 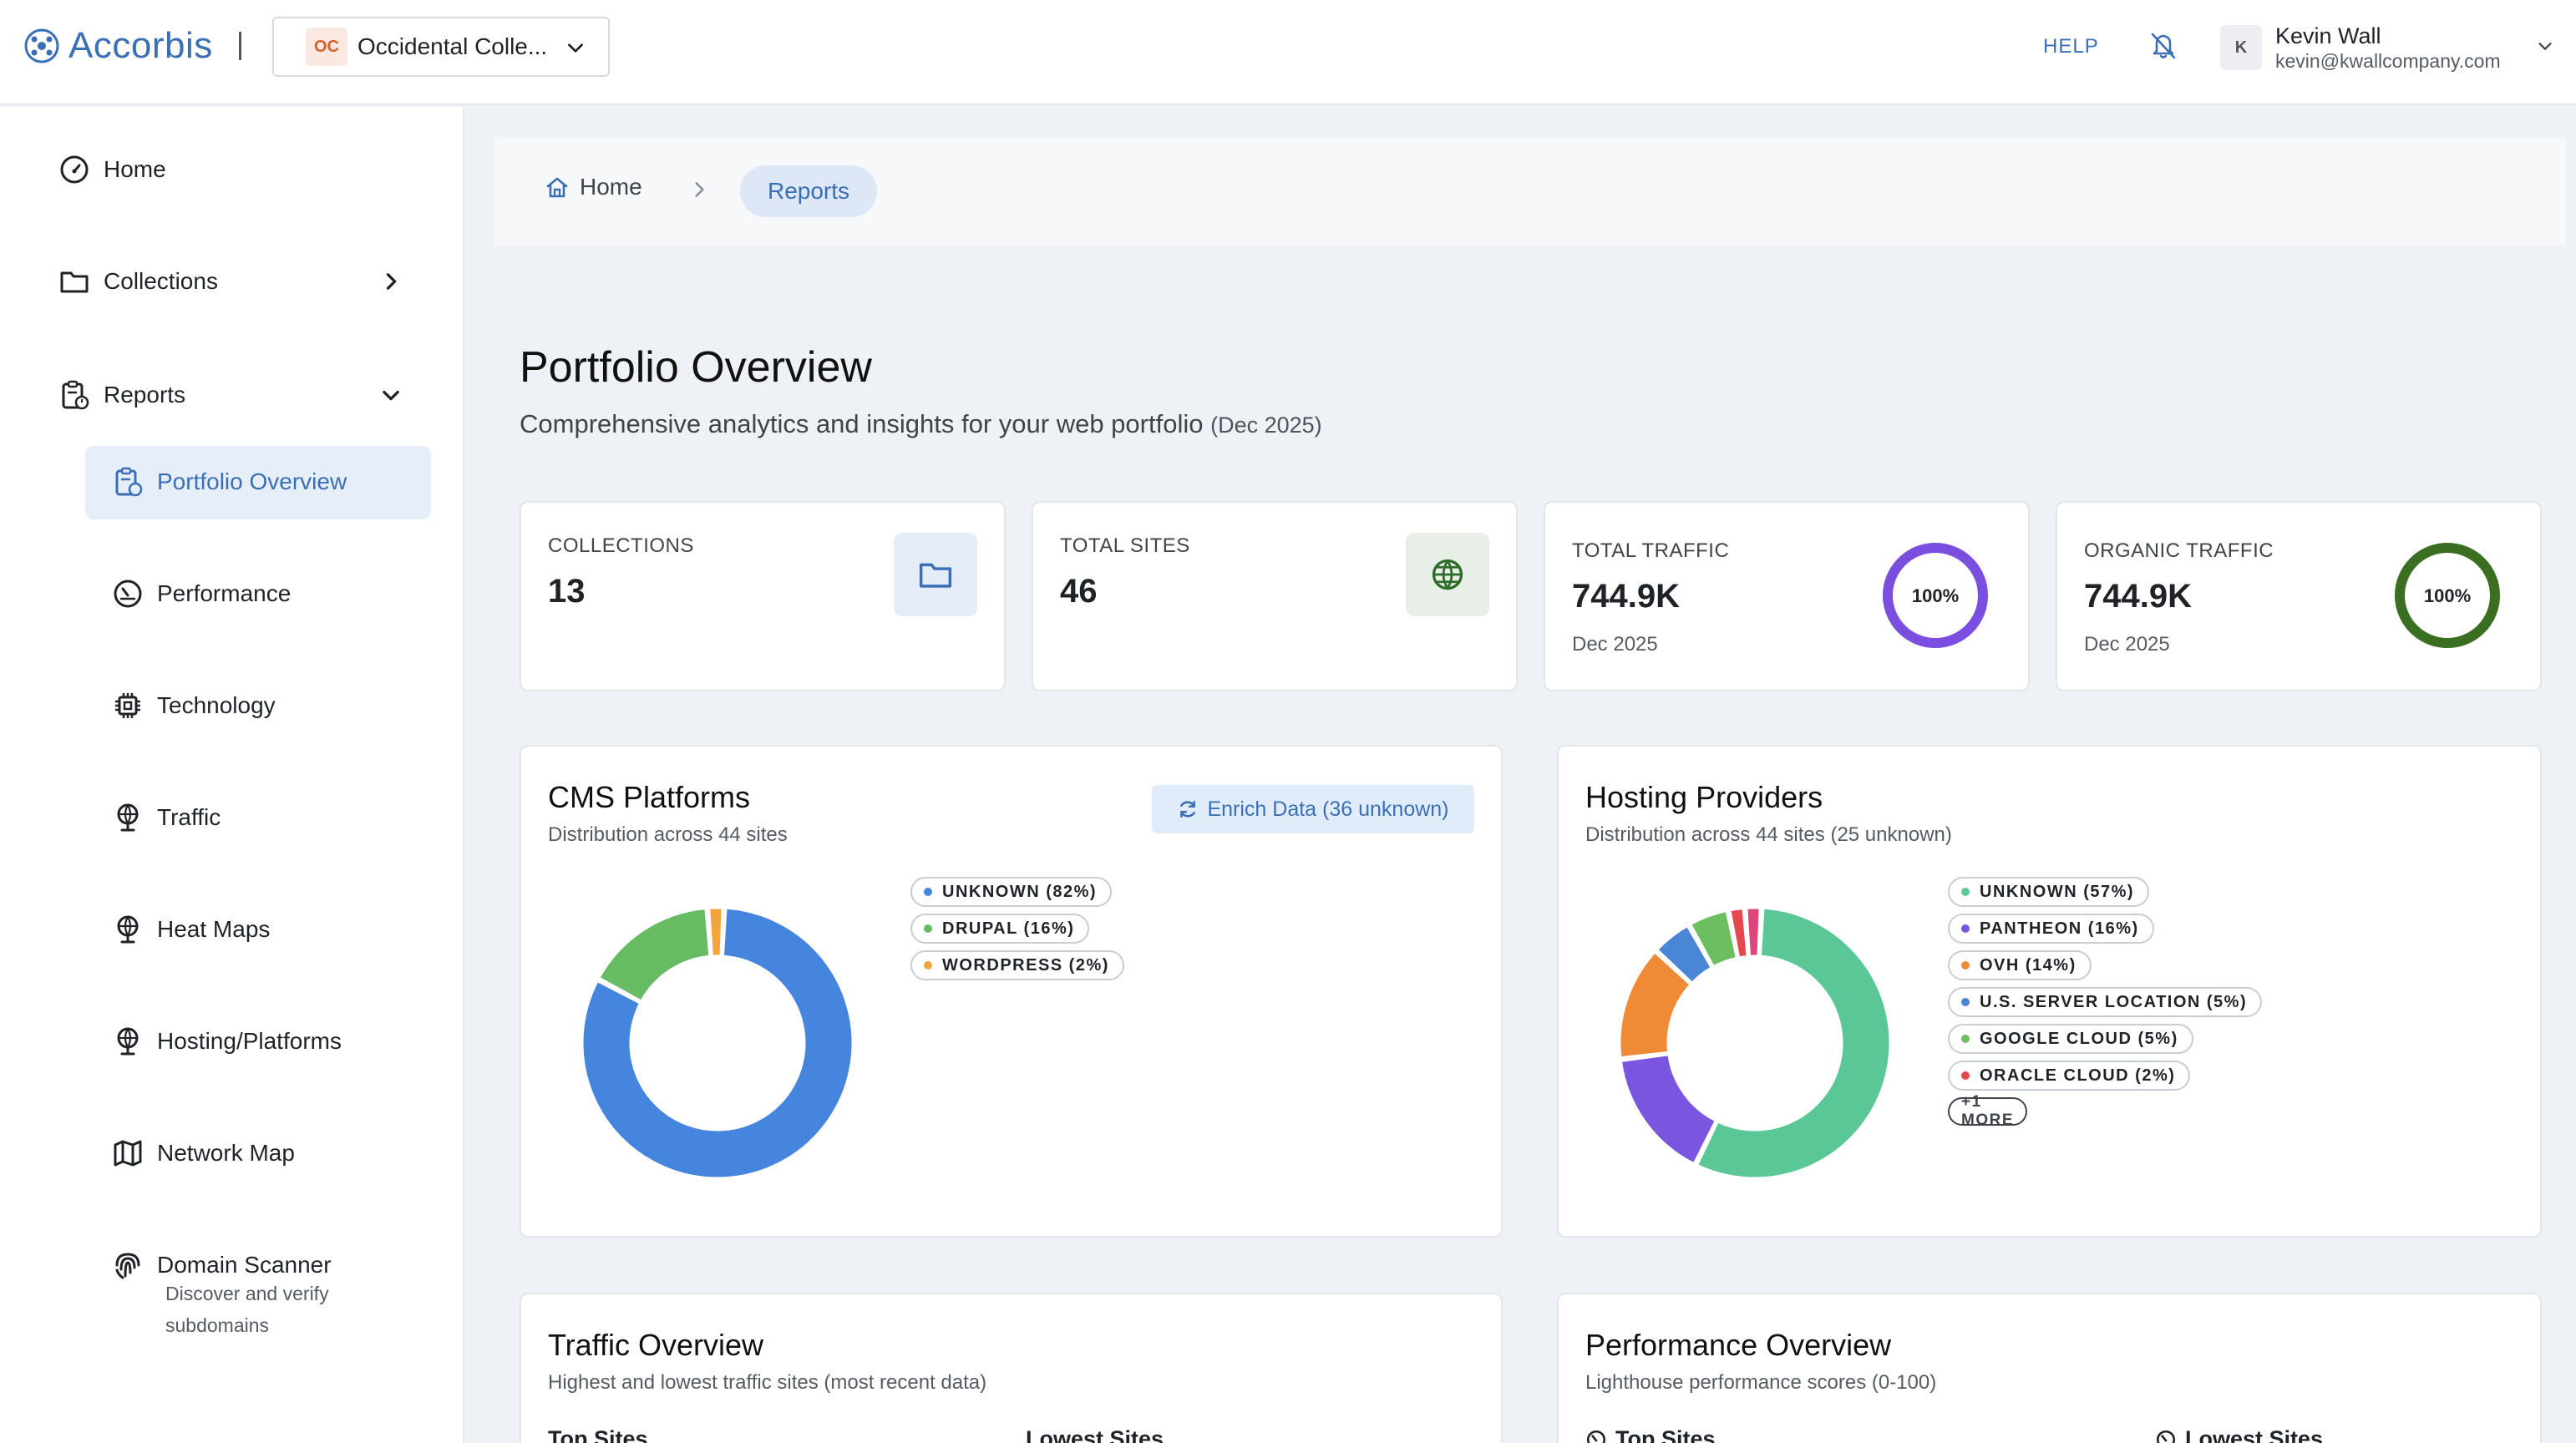 What do you see at coordinates (2071, 46) in the screenshot?
I see `help-link: HELP` at bounding box center [2071, 46].